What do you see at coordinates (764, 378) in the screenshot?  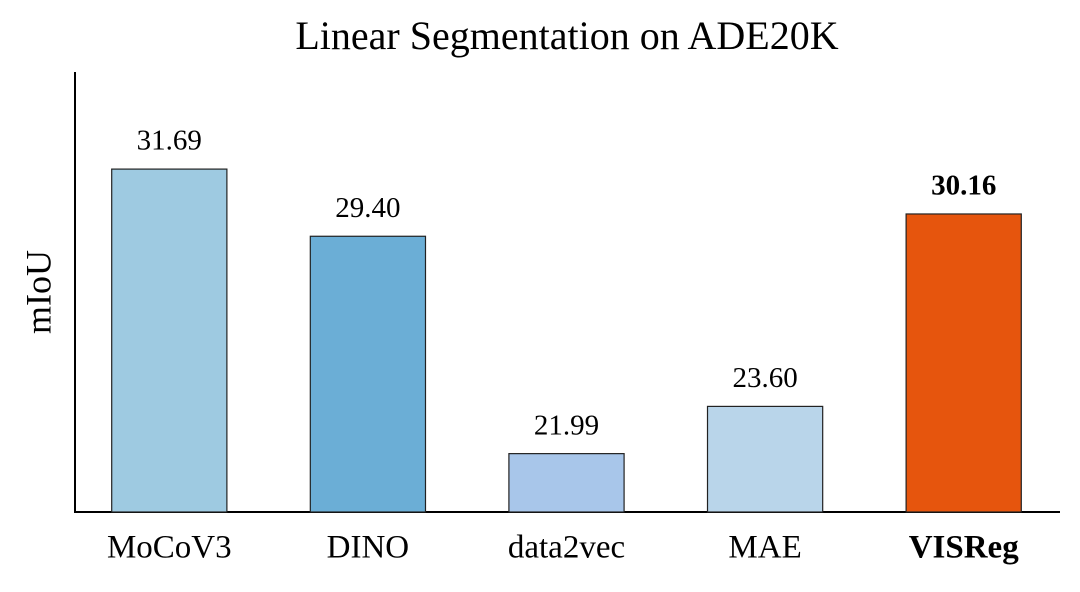 I see `value-label: 23.60` at bounding box center [764, 378].